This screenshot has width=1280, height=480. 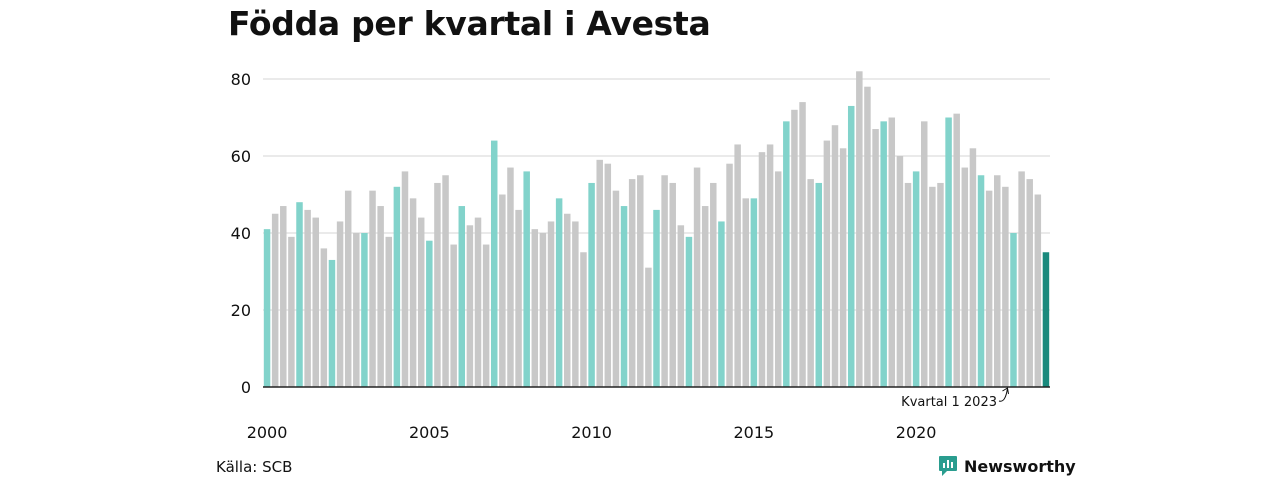 I want to click on annotation-label: Kvartal 1 2023, so click(x=949, y=402).